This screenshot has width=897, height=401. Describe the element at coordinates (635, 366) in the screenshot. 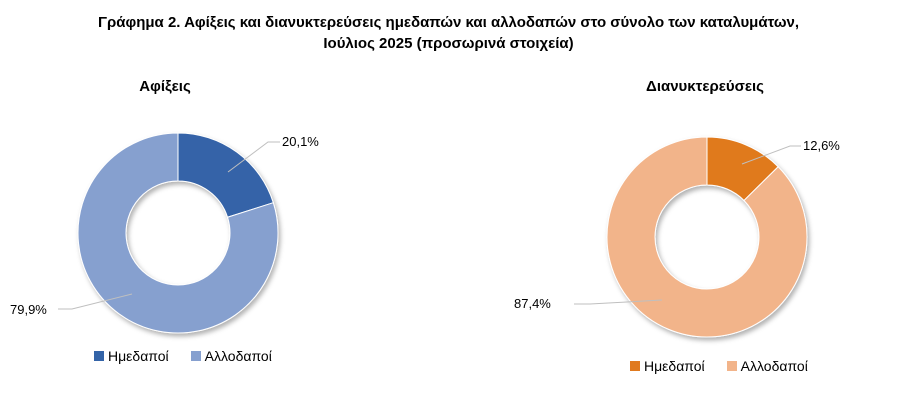

I see `nights-legend-swatch-domestic` at that location.